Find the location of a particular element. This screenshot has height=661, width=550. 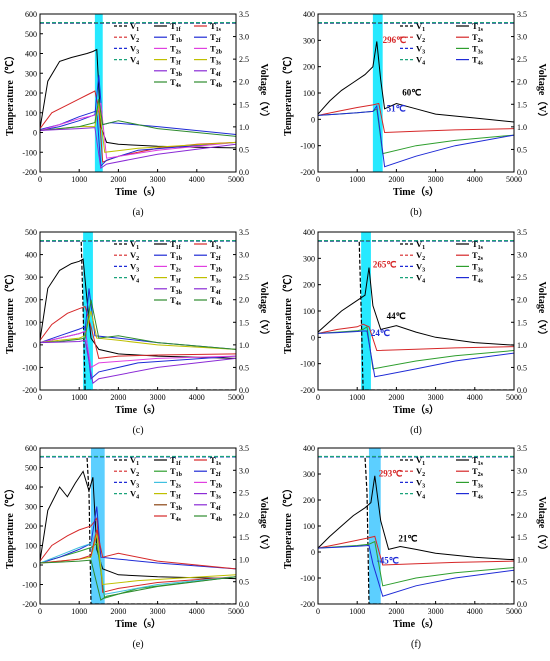

legend-label: T1b is located at coordinates (176, 472).